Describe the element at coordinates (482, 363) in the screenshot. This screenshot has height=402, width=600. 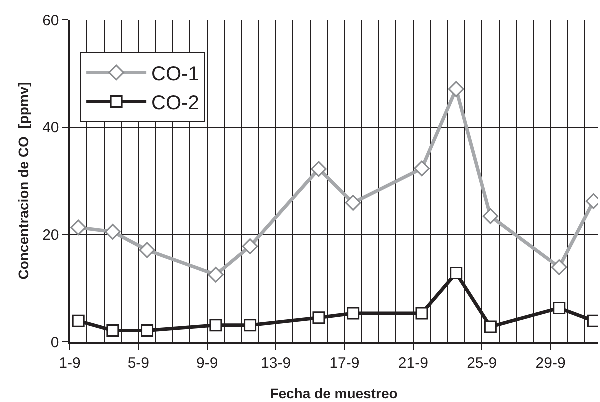
I see `x-tick-label: 25-9` at that location.